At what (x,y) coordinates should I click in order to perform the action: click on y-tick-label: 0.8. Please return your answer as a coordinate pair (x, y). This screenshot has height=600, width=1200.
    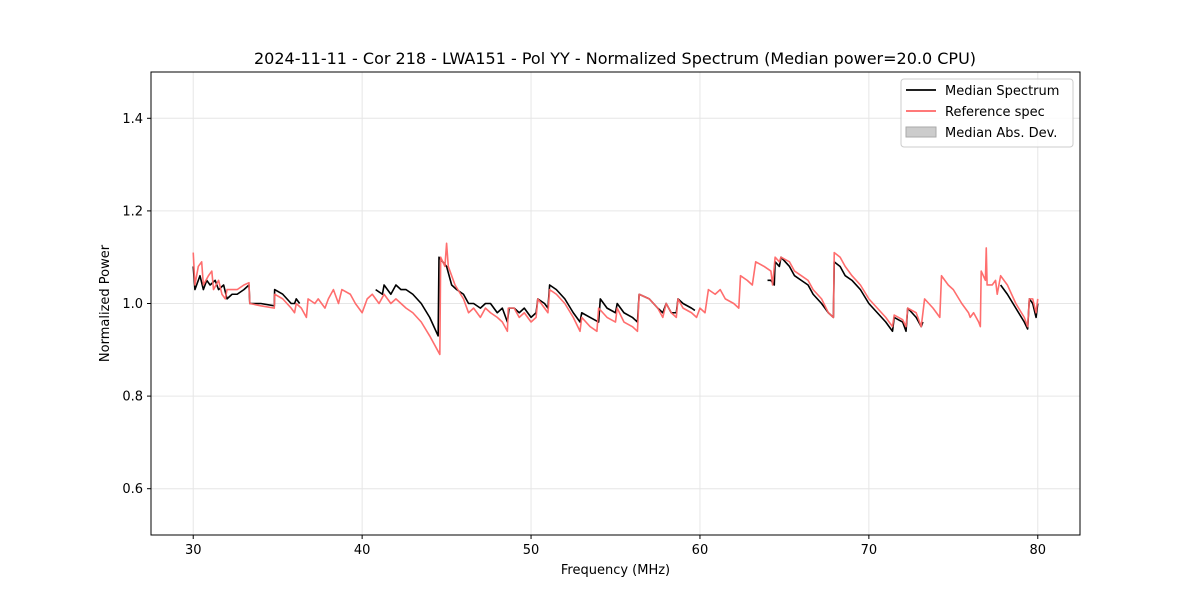
    Looking at the image, I should click on (132, 397).